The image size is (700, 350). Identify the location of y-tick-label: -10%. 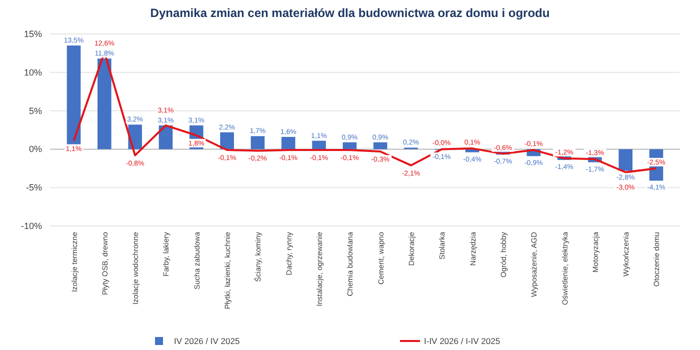
(31, 226).